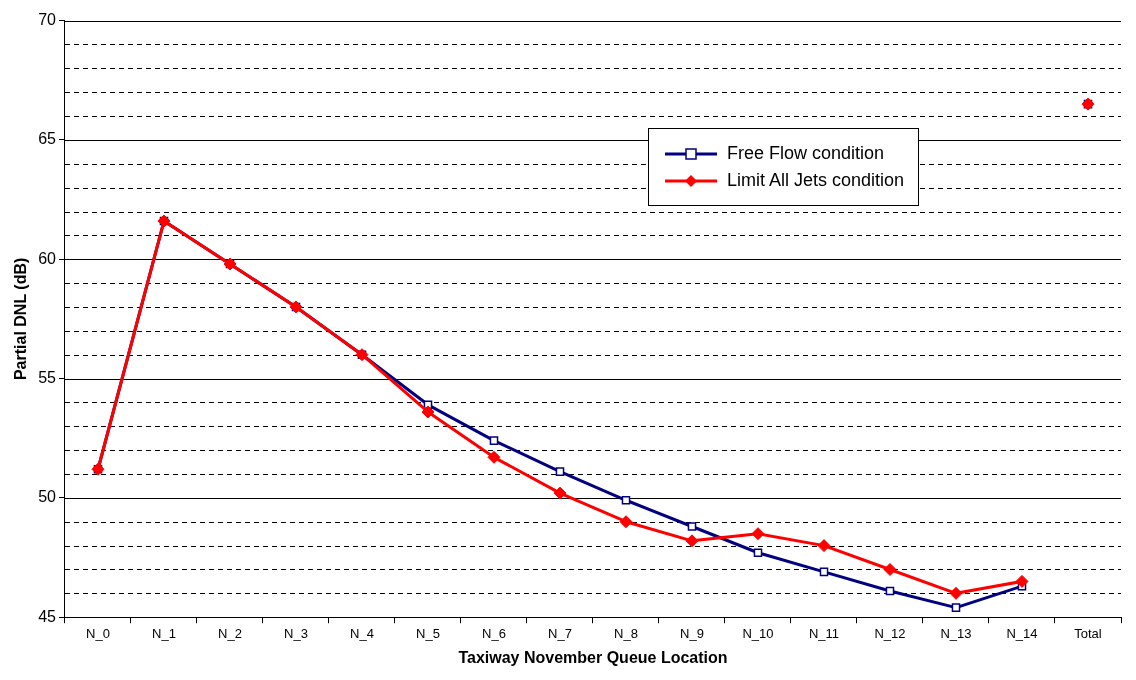 This screenshot has height=680, width=1136. I want to click on x-tick-label: N_9, so click(692, 633).